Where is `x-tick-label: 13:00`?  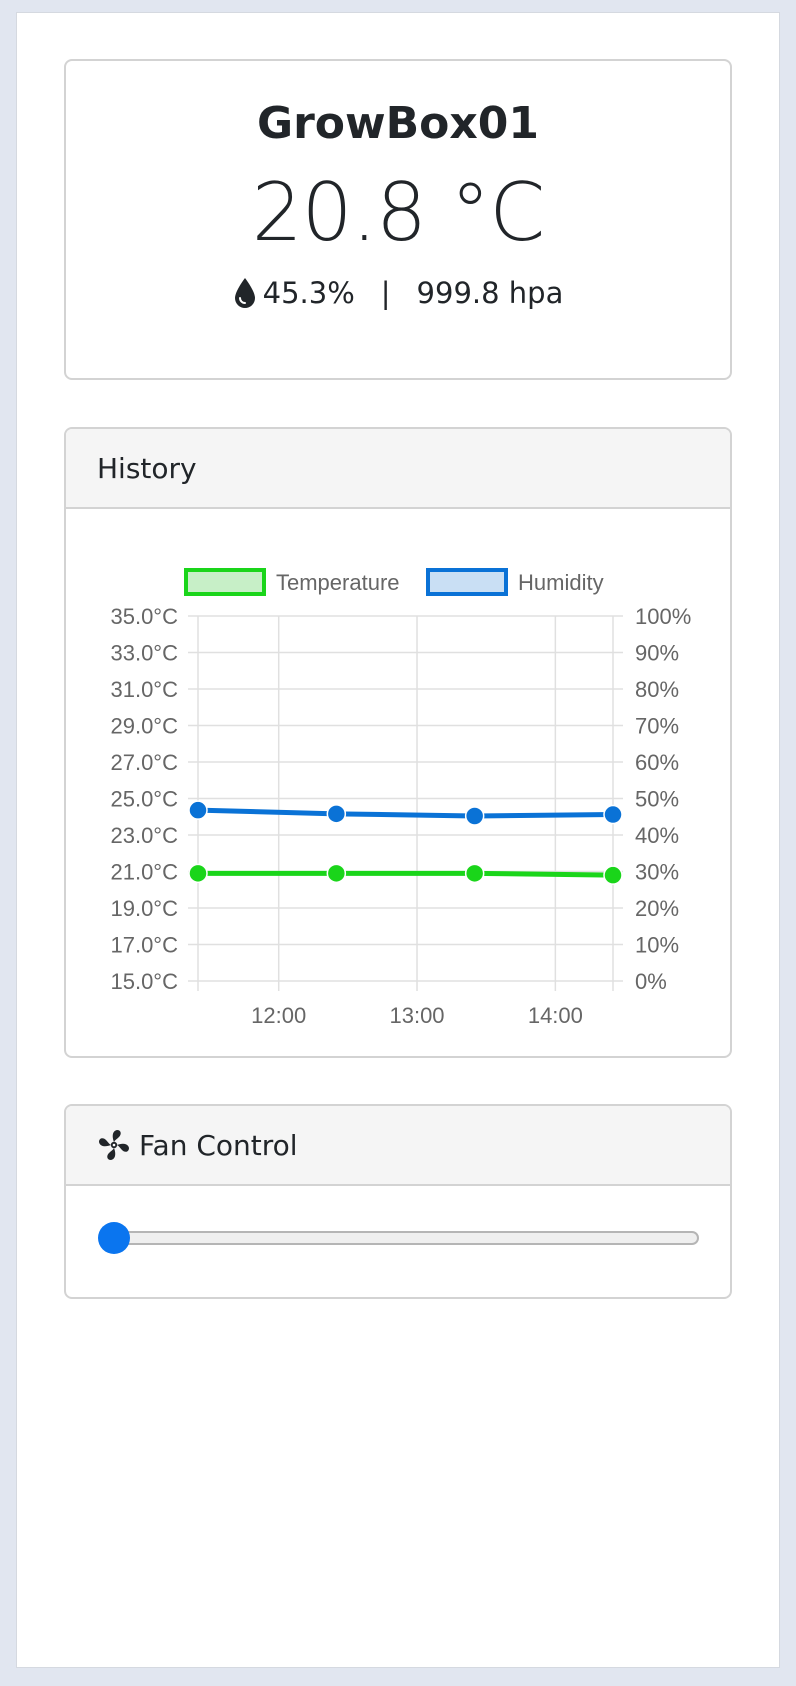 x-tick-label: 13:00 is located at coordinates (416, 1015).